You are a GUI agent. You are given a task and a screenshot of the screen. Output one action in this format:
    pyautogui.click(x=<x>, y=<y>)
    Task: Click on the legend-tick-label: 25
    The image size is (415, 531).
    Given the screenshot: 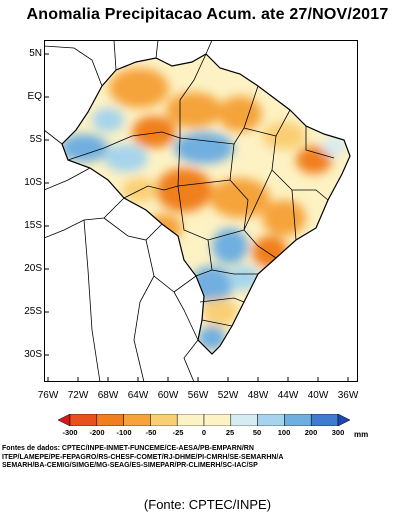 What is the action you would take?
    pyautogui.click(x=230, y=432)
    